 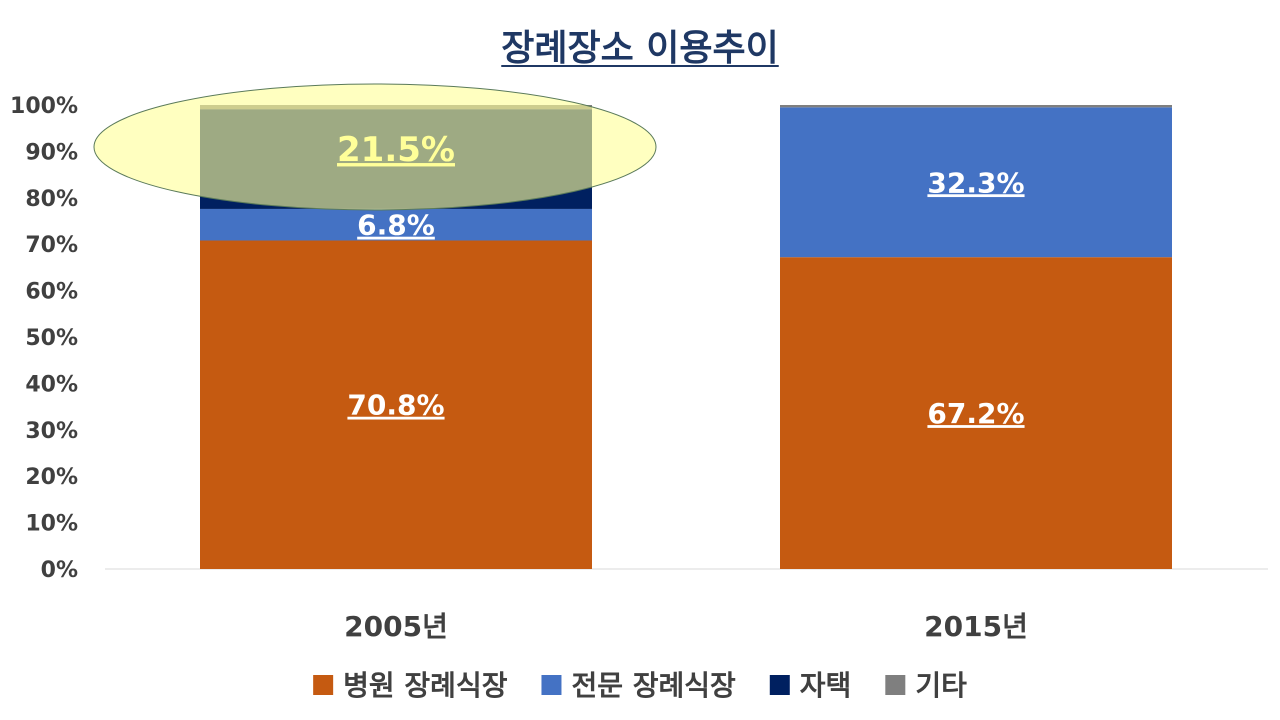 What do you see at coordinates (59, 570) in the screenshot?
I see `y-tick-label: 0%` at bounding box center [59, 570].